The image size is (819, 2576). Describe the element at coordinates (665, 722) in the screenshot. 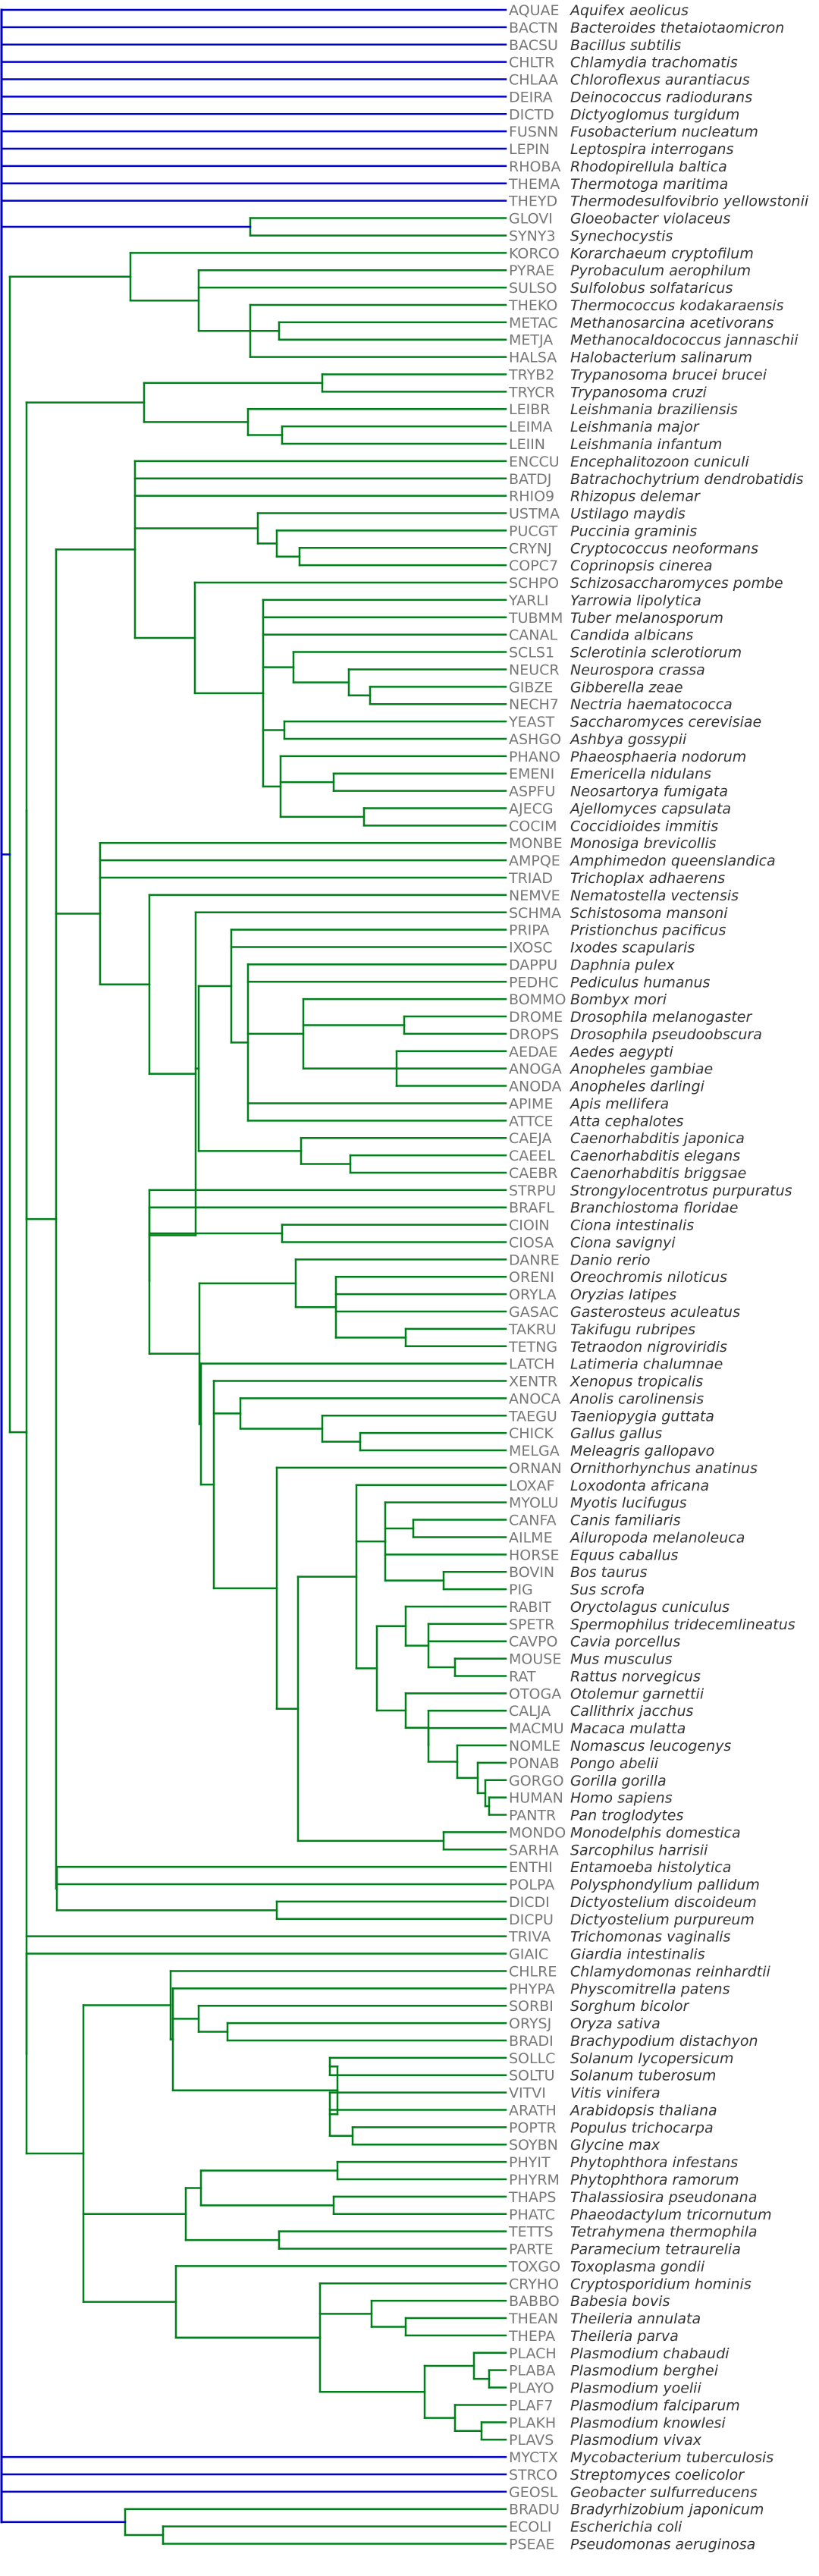

I see `leaf-species-name: Saccharomyces cerevisiae` at that location.